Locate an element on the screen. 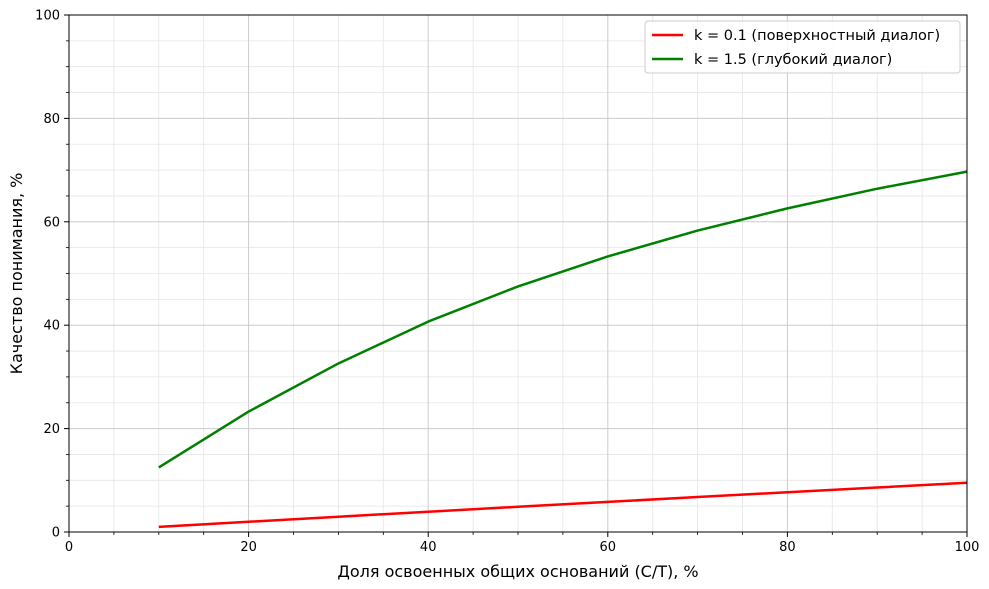 The width and height of the screenshot is (989, 589). legend-label-k01: k = 0.1 (поверхностный диалог) is located at coordinates (817, 36).